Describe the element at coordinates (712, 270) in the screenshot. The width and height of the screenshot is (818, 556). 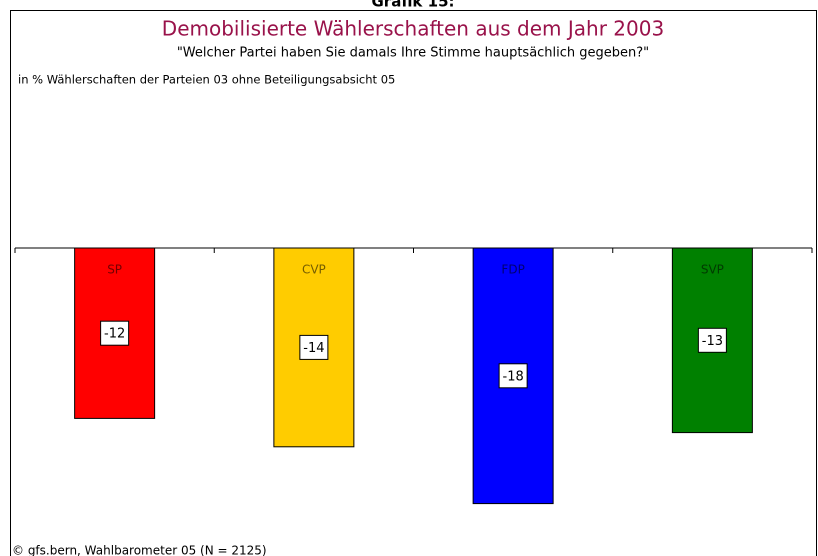
I see `category-label: SVP` at that location.